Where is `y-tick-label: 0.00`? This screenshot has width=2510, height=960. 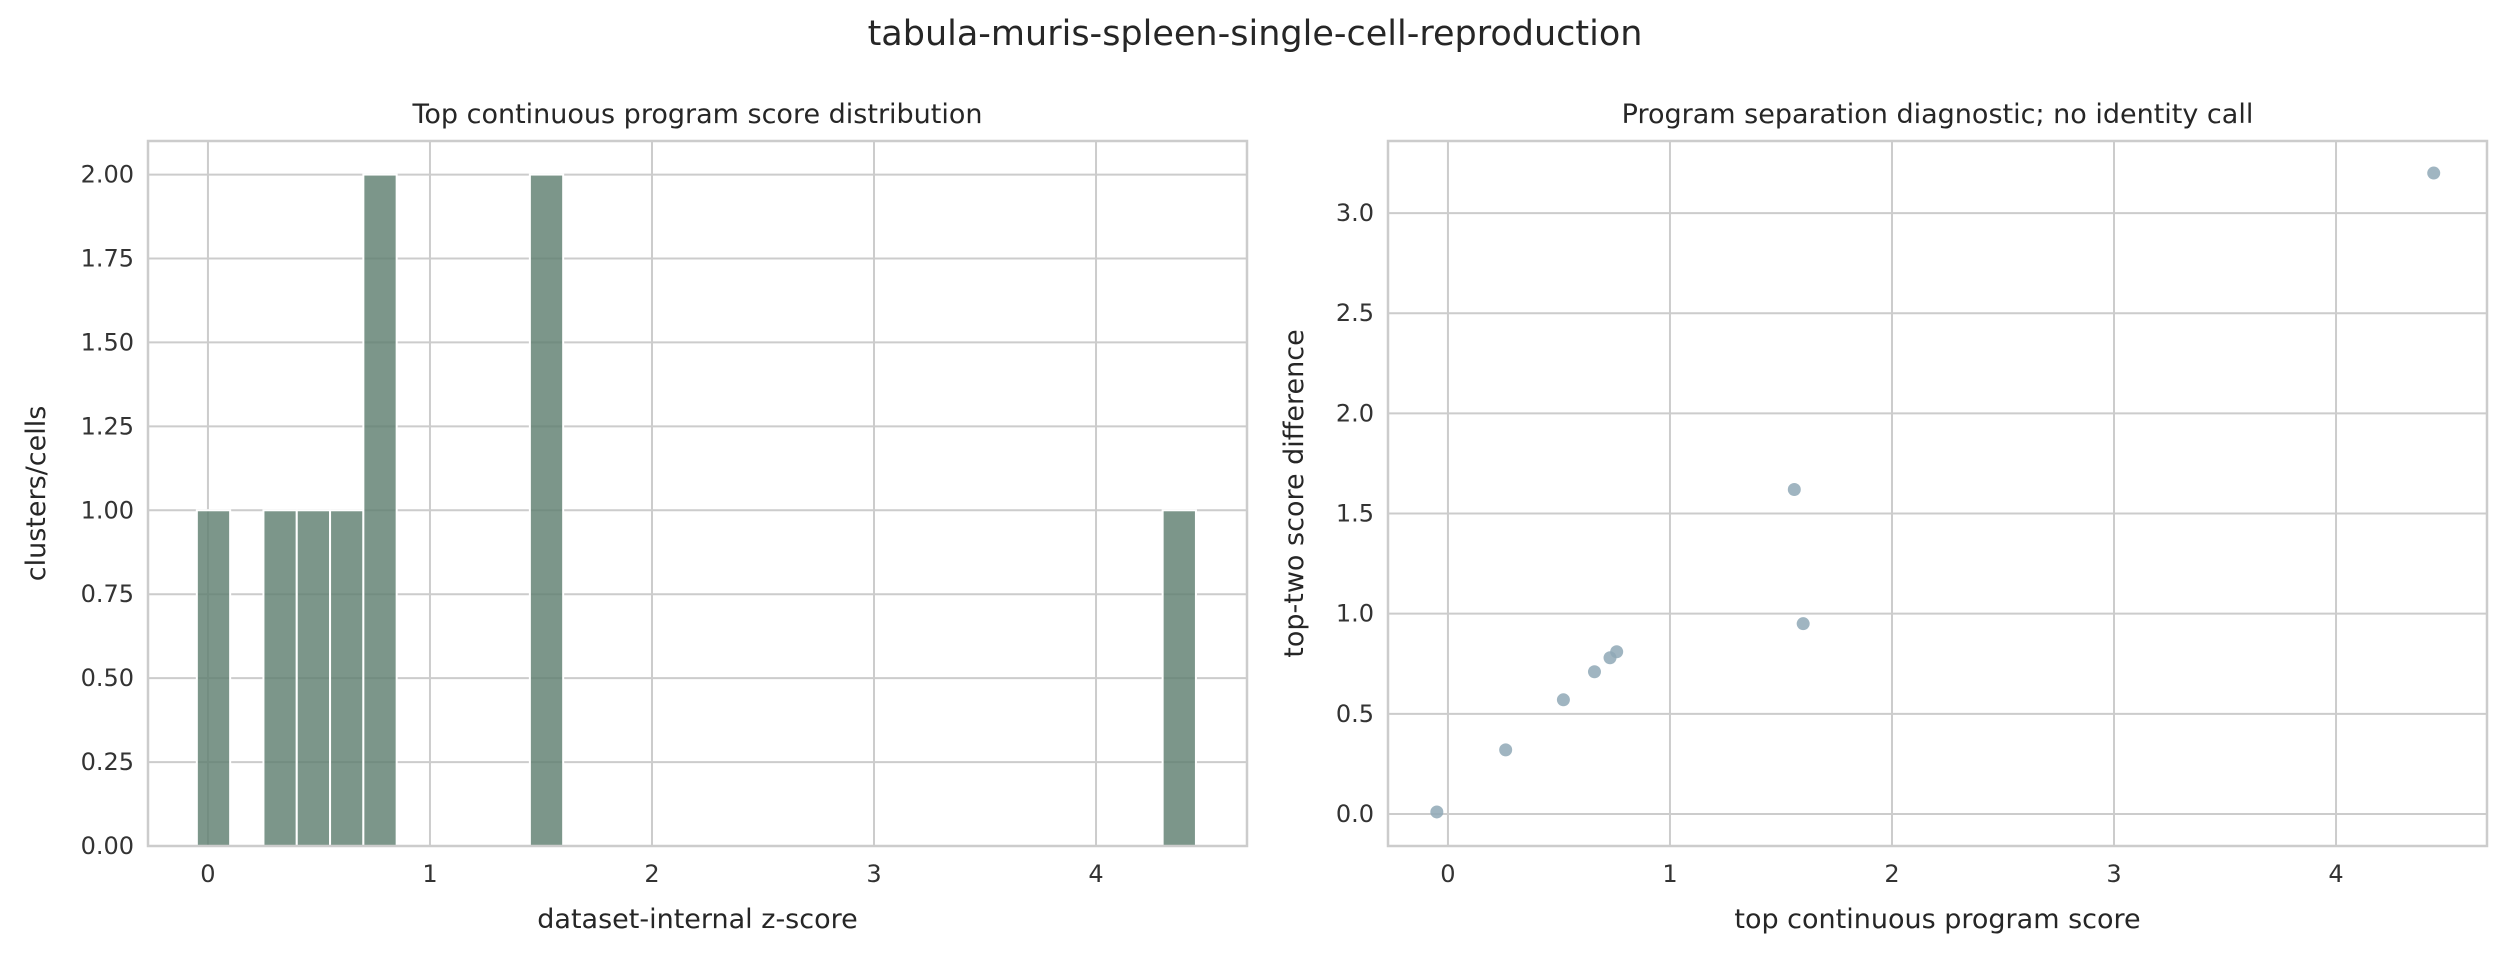 y-tick-label: 0.00 is located at coordinates (107, 846).